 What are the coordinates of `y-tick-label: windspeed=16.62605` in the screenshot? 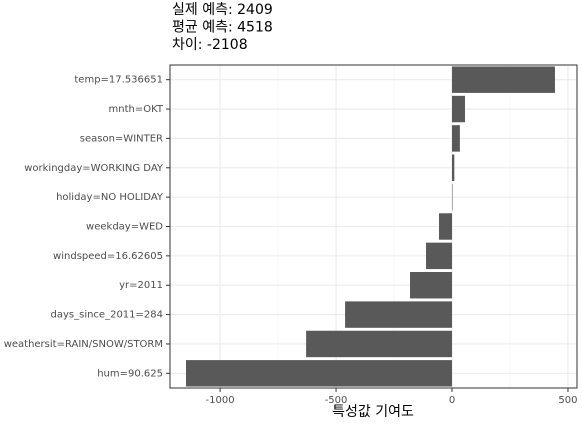 It's located at (108, 256).